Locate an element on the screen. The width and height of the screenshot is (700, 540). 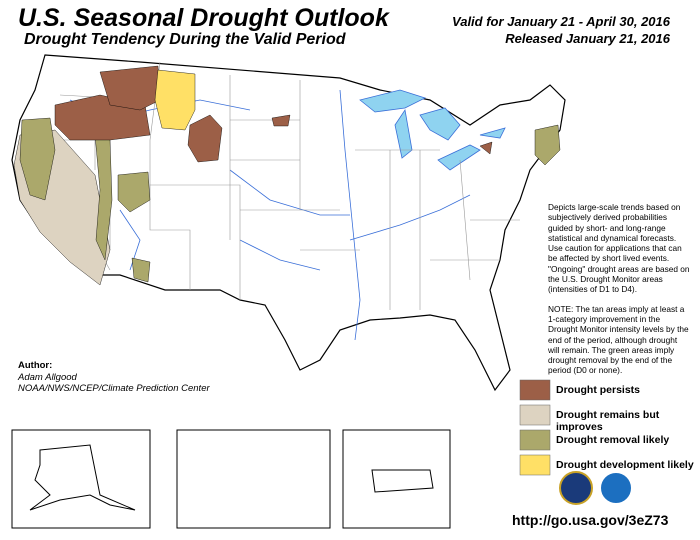
noaa-logo is located at coordinates (616, 488).